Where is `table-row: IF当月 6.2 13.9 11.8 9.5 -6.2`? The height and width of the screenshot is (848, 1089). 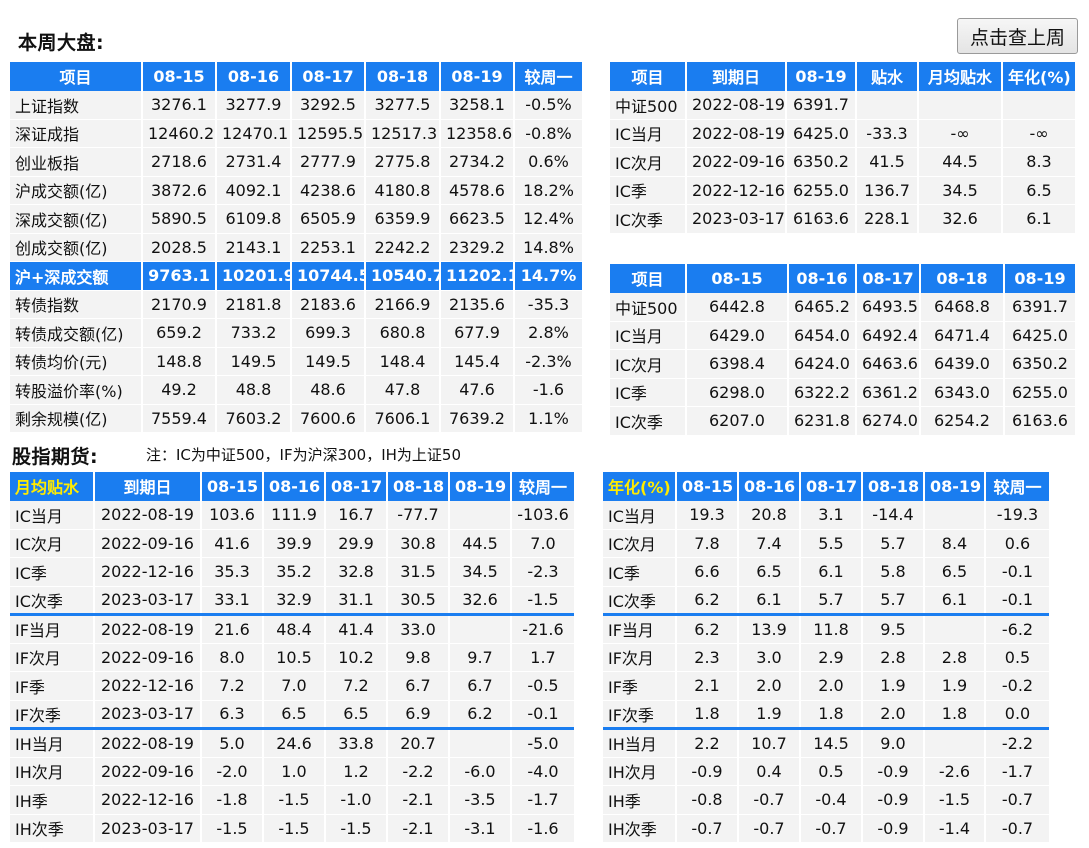 table-row: IF当月 6.2 13.9 11.8 9.5 -6.2 is located at coordinates (826, 628).